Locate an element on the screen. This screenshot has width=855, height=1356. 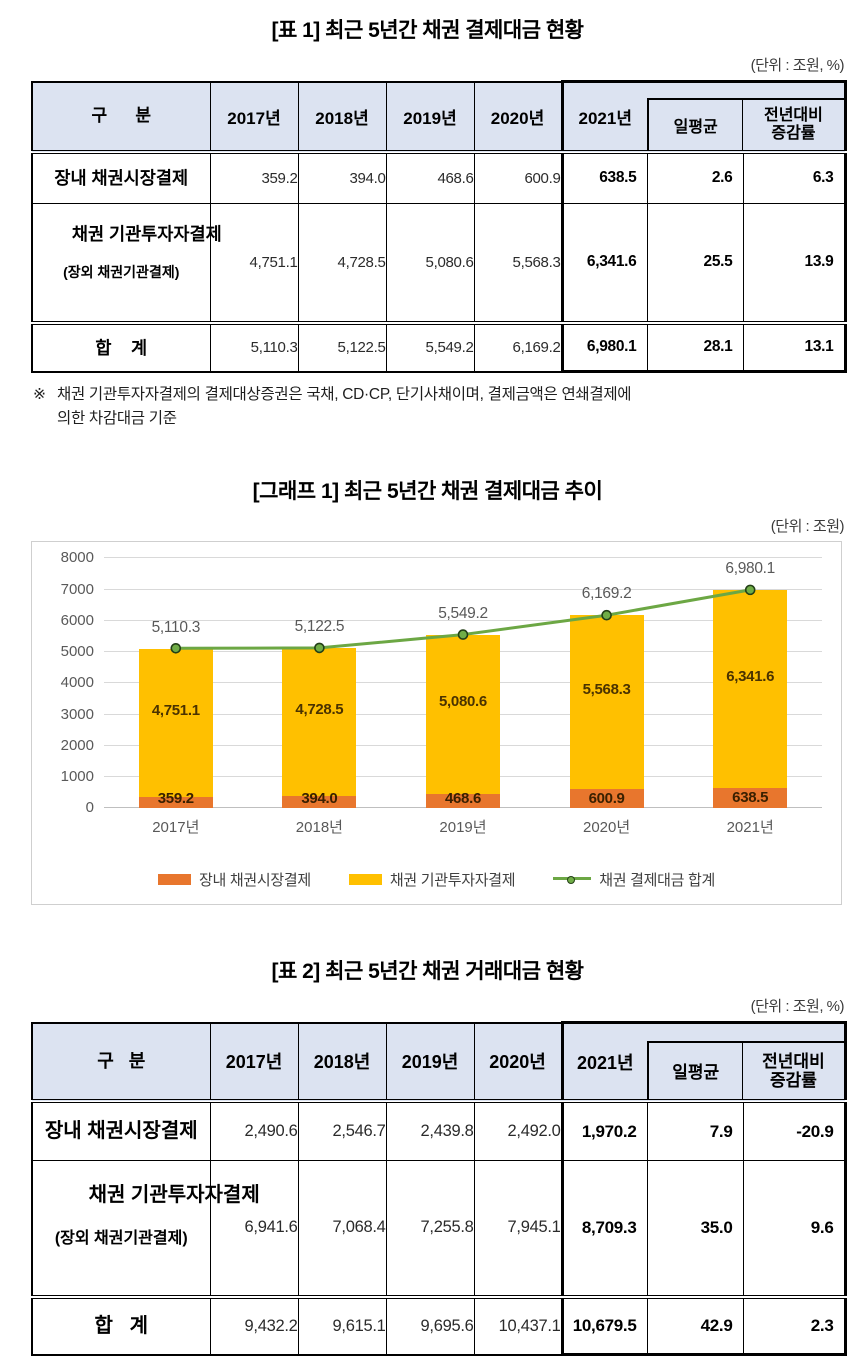
table2-header-2018: 2018년 is located at coordinates (342, 1062).